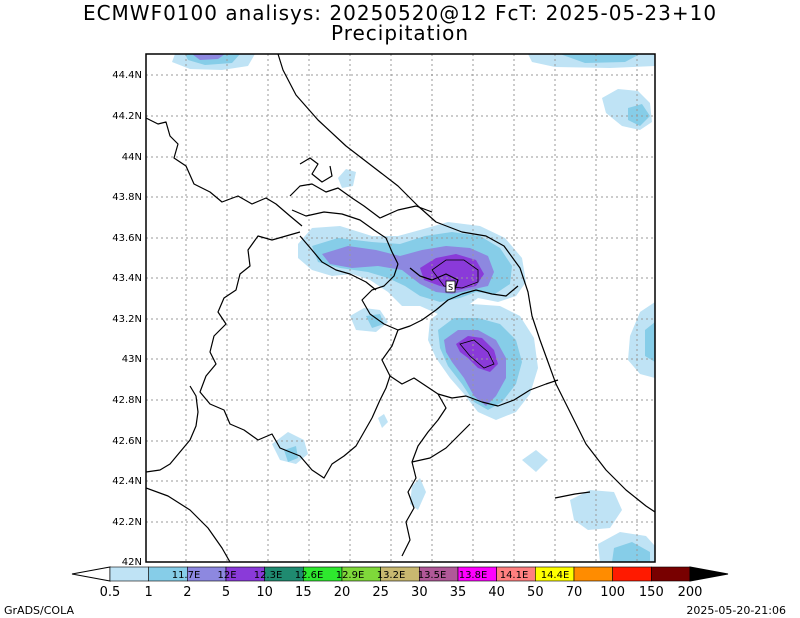  I want to click on y-tick-label: 42.6N, so click(127, 441).